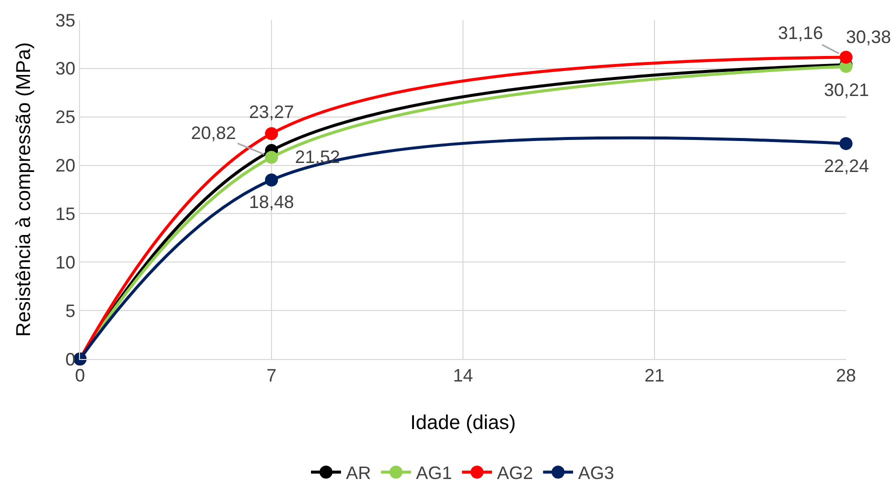  Describe the element at coordinates (271, 202) in the screenshot. I see `data-label: 18,48` at that location.